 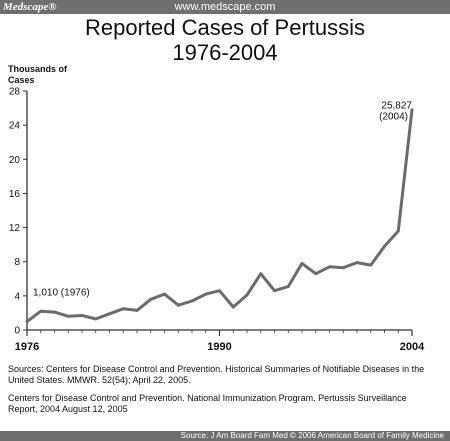 I want to click on annotation-2004-line: (2004), so click(x=393, y=117).